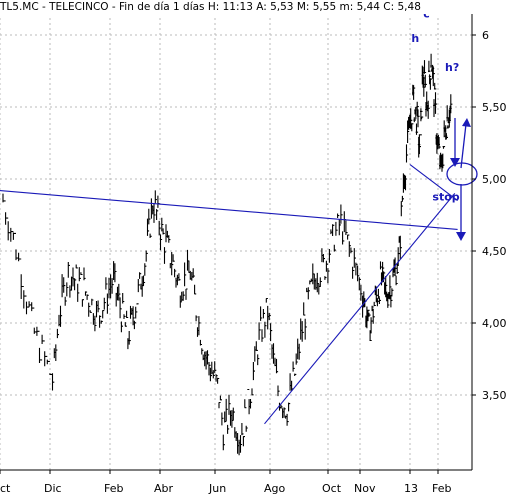 The height and width of the screenshot is (497, 508). I want to click on x-tick-label-8: 13, so click(411, 488).